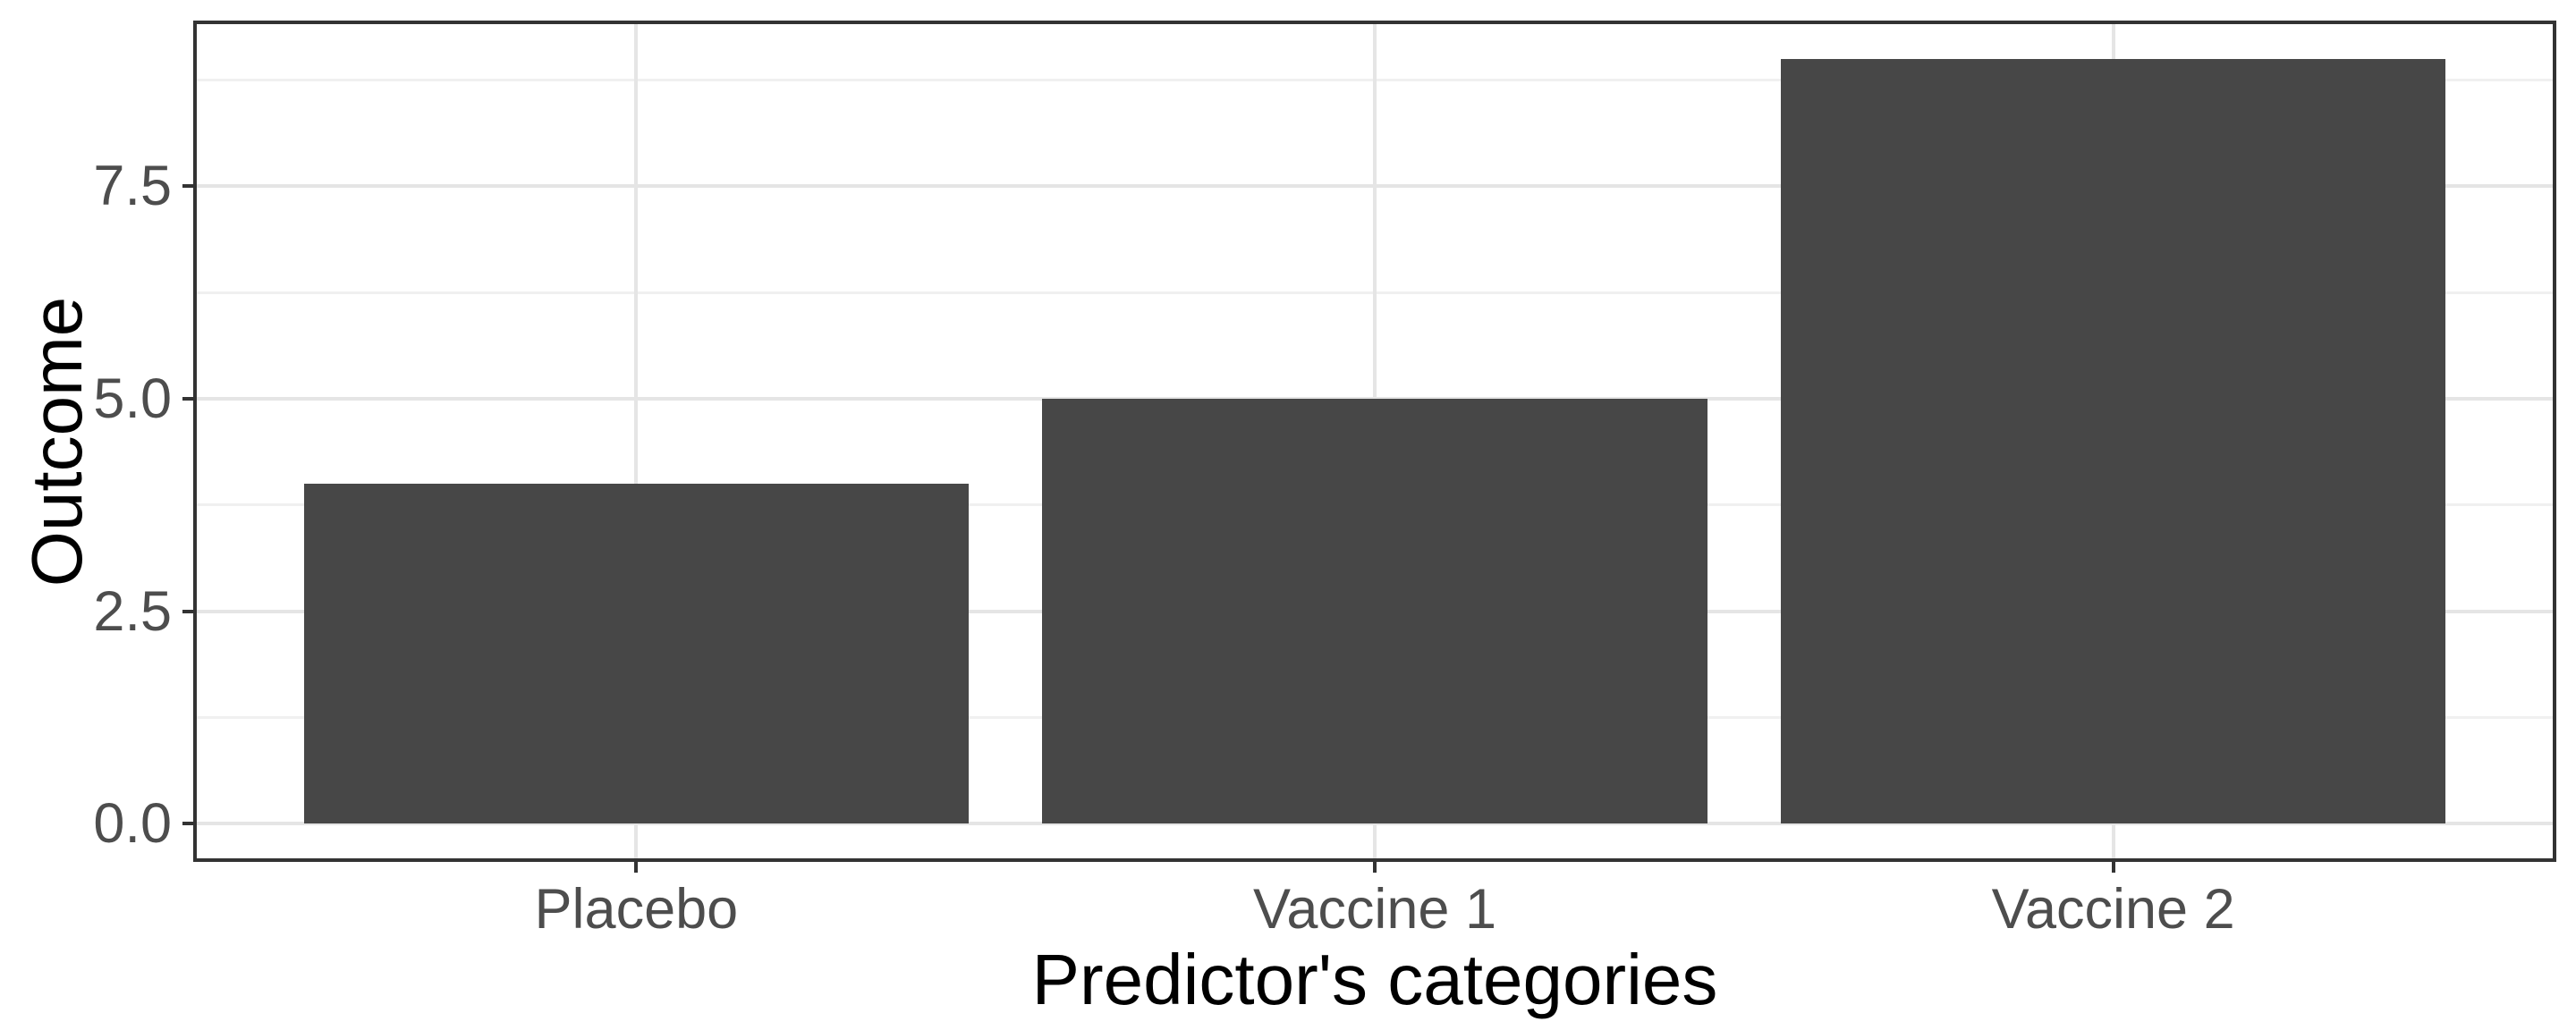  What do you see at coordinates (57, 441) in the screenshot?
I see `y-axis-title: Outcome` at bounding box center [57, 441].